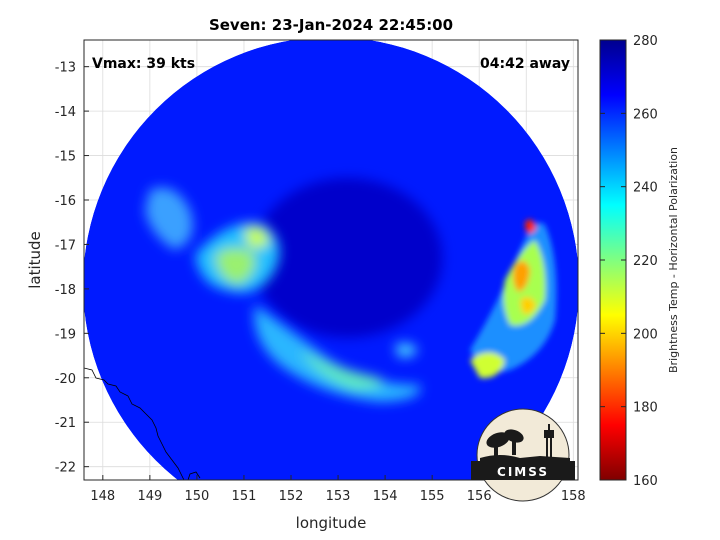  Describe the element at coordinates (65, 157) in the screenshot. I see `y-tick-label: -15` at that location.